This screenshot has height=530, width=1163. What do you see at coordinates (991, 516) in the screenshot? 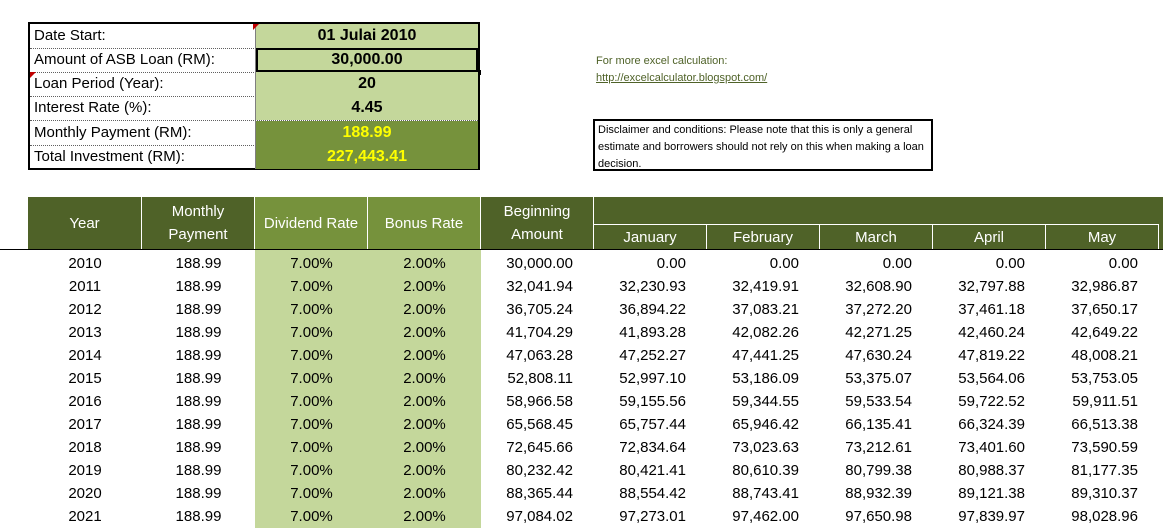
I see `april-cell: 97,839.97` at bounding box center [991, 516].